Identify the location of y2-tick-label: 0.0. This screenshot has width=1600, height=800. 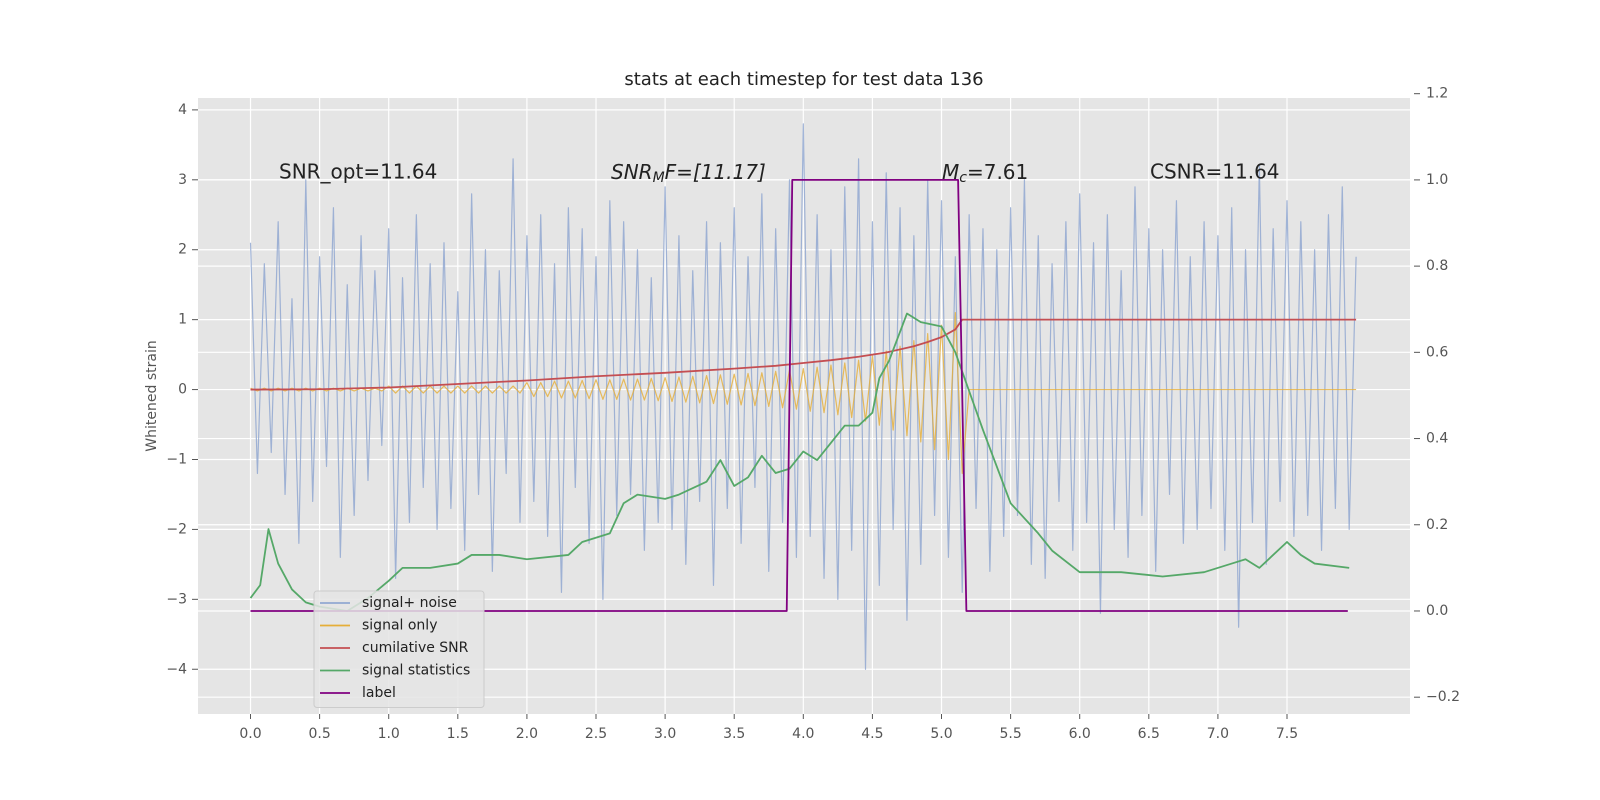
(1437, 611).